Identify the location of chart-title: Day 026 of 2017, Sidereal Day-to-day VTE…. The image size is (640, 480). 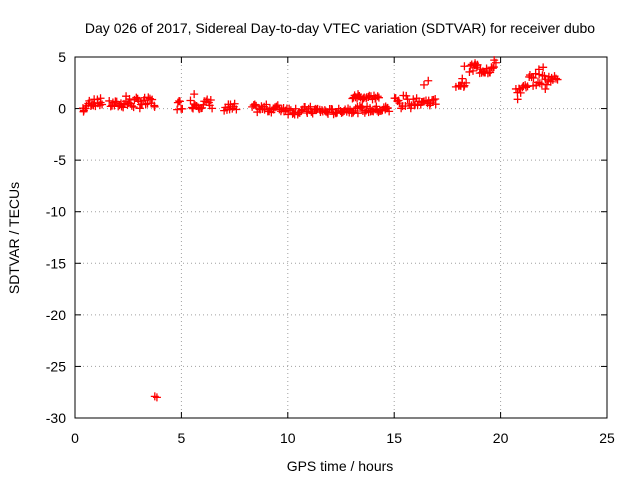
(340, 28).